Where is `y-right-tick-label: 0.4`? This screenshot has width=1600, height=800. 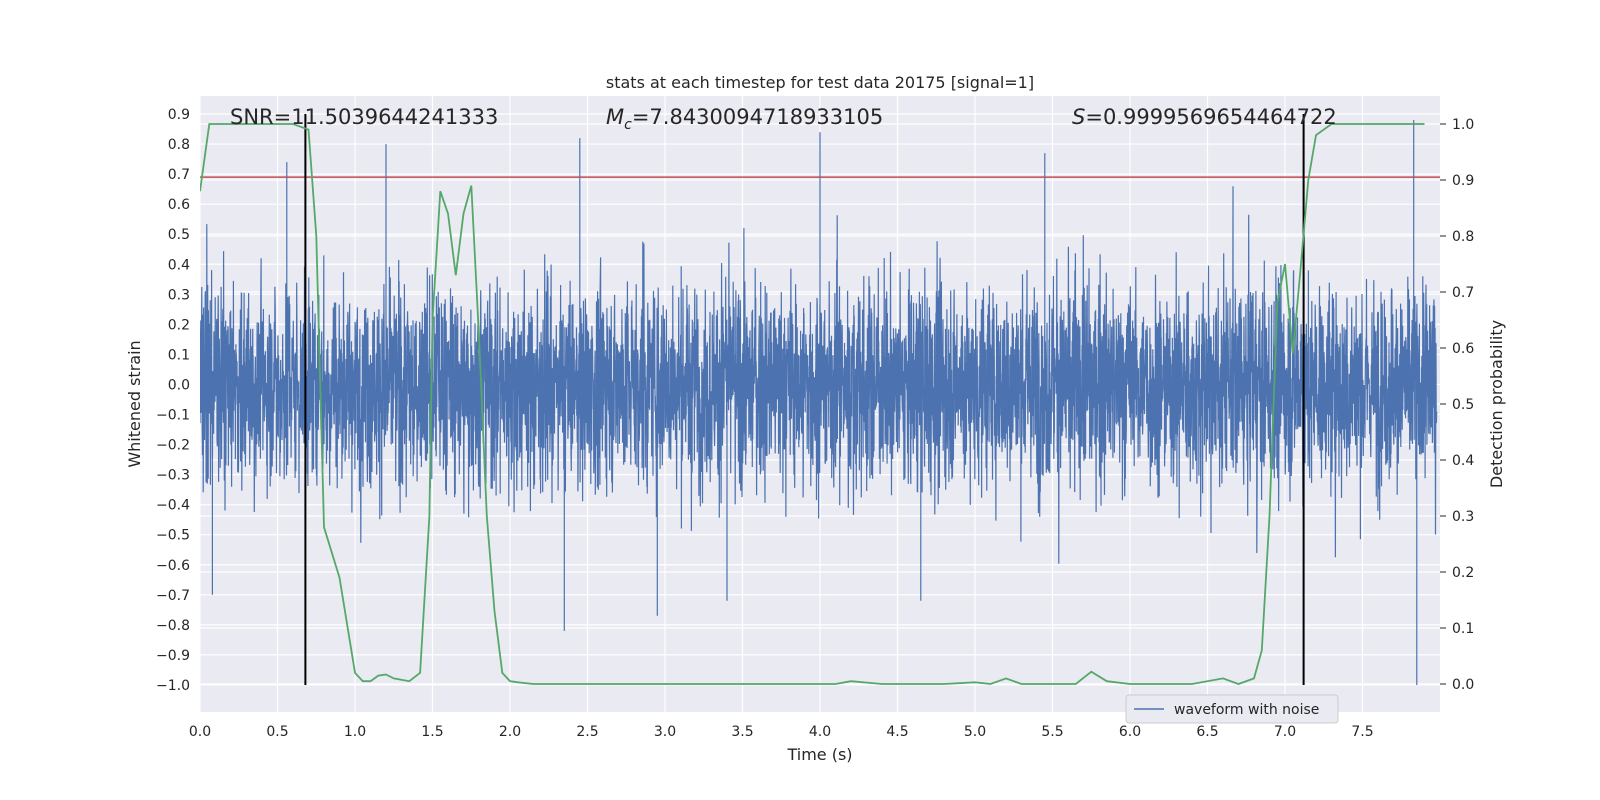 y-right-tick-label: 0.4 is located at coordinates (1463, 461).